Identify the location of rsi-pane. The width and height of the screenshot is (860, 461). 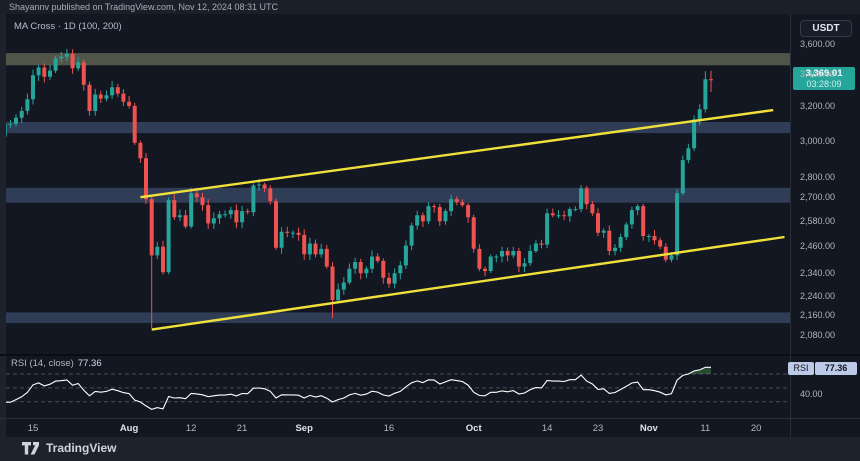
(398, 386).